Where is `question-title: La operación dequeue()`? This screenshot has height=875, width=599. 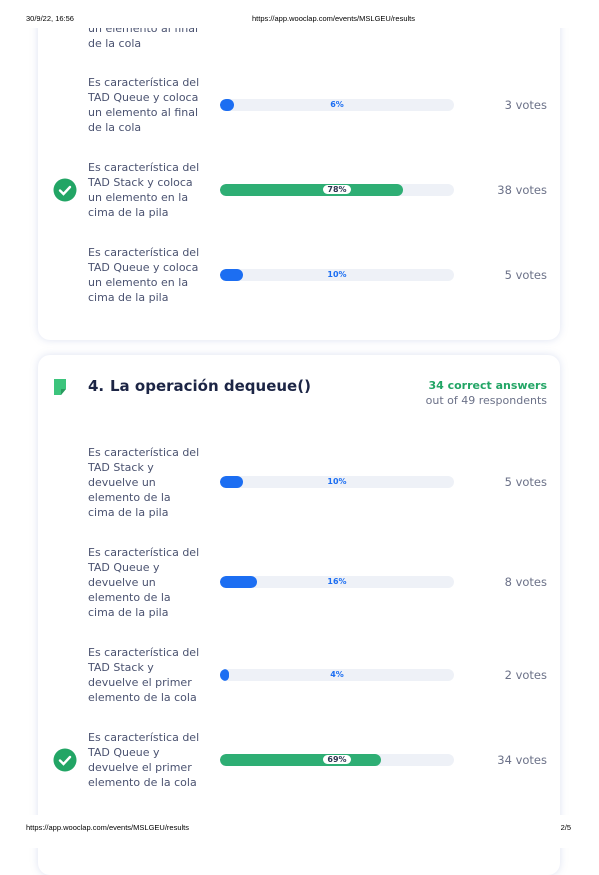
question-title: La operación dequeue() is located at coordinates (210, 386).